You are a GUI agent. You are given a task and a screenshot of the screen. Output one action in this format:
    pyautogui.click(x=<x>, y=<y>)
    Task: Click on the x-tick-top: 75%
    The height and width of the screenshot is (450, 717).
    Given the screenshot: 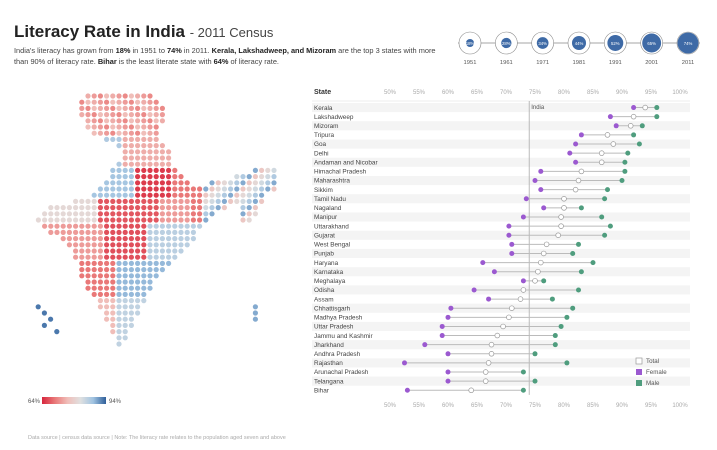 What is the action you would take?
    pyautogui.click(x=535, y=93)
    